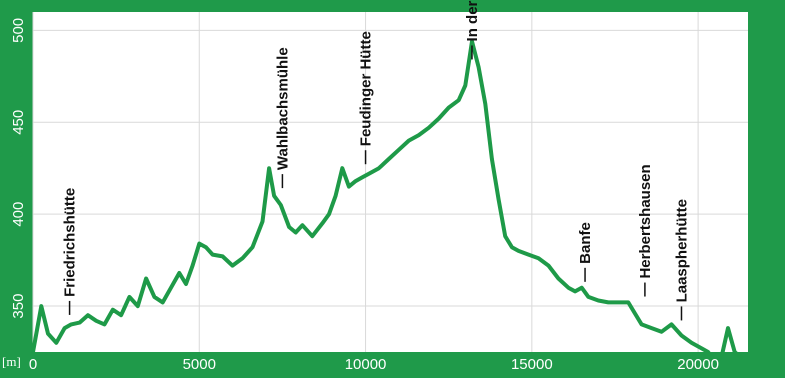 The width and height of the screenshot is (785, 378). Describe the element at coordinates (33, 364) in the screenshot. I see `x-tick-label: 0` at that location.